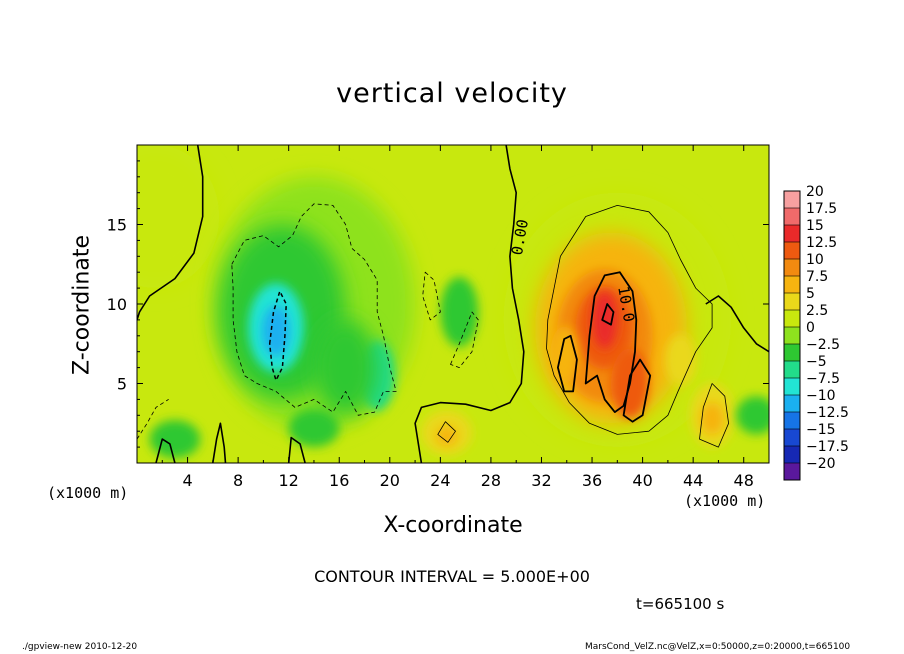 This screenshot has height=654, width=904. What do you see at coordinates (541, 480) in the screenshot?
I see `x-tick-label-32: 32` at bounding box center [541, 480].